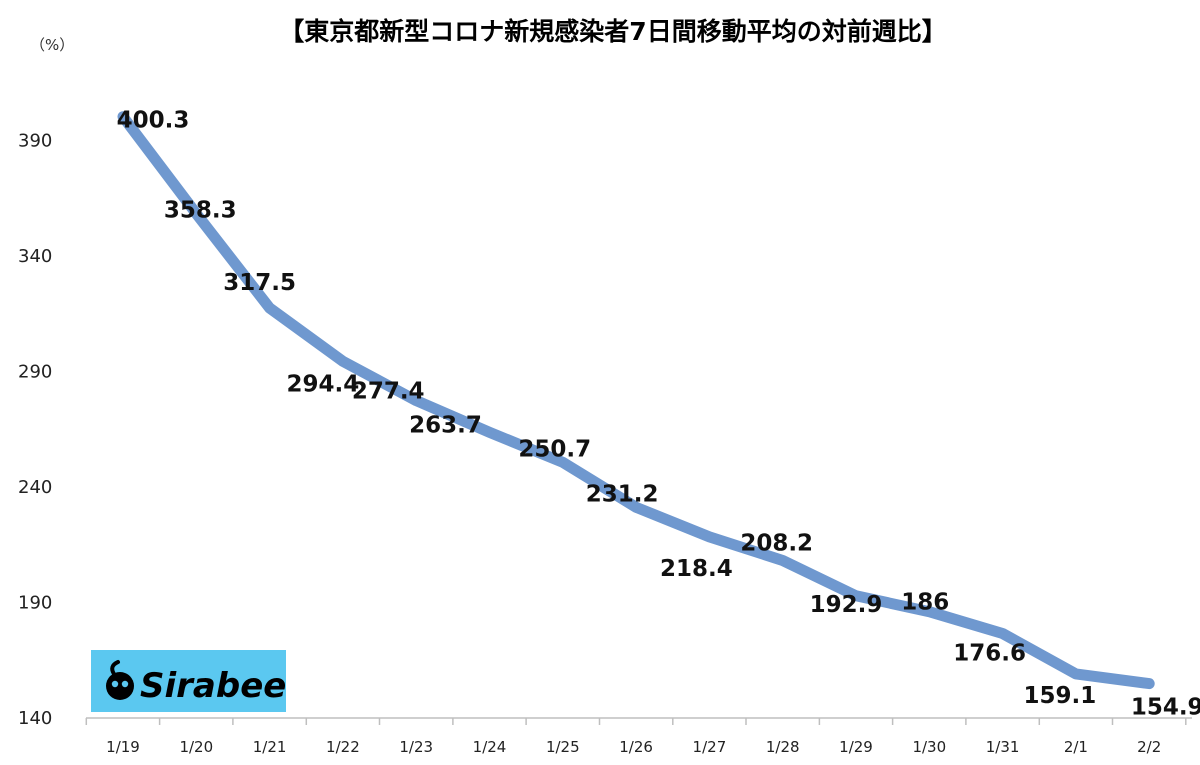 The height and width of the screenshot is (765, 1200). Describe the element at coordinates (929, 747) in the screenshot. I see `x-tick-label: 1/30` at that location.